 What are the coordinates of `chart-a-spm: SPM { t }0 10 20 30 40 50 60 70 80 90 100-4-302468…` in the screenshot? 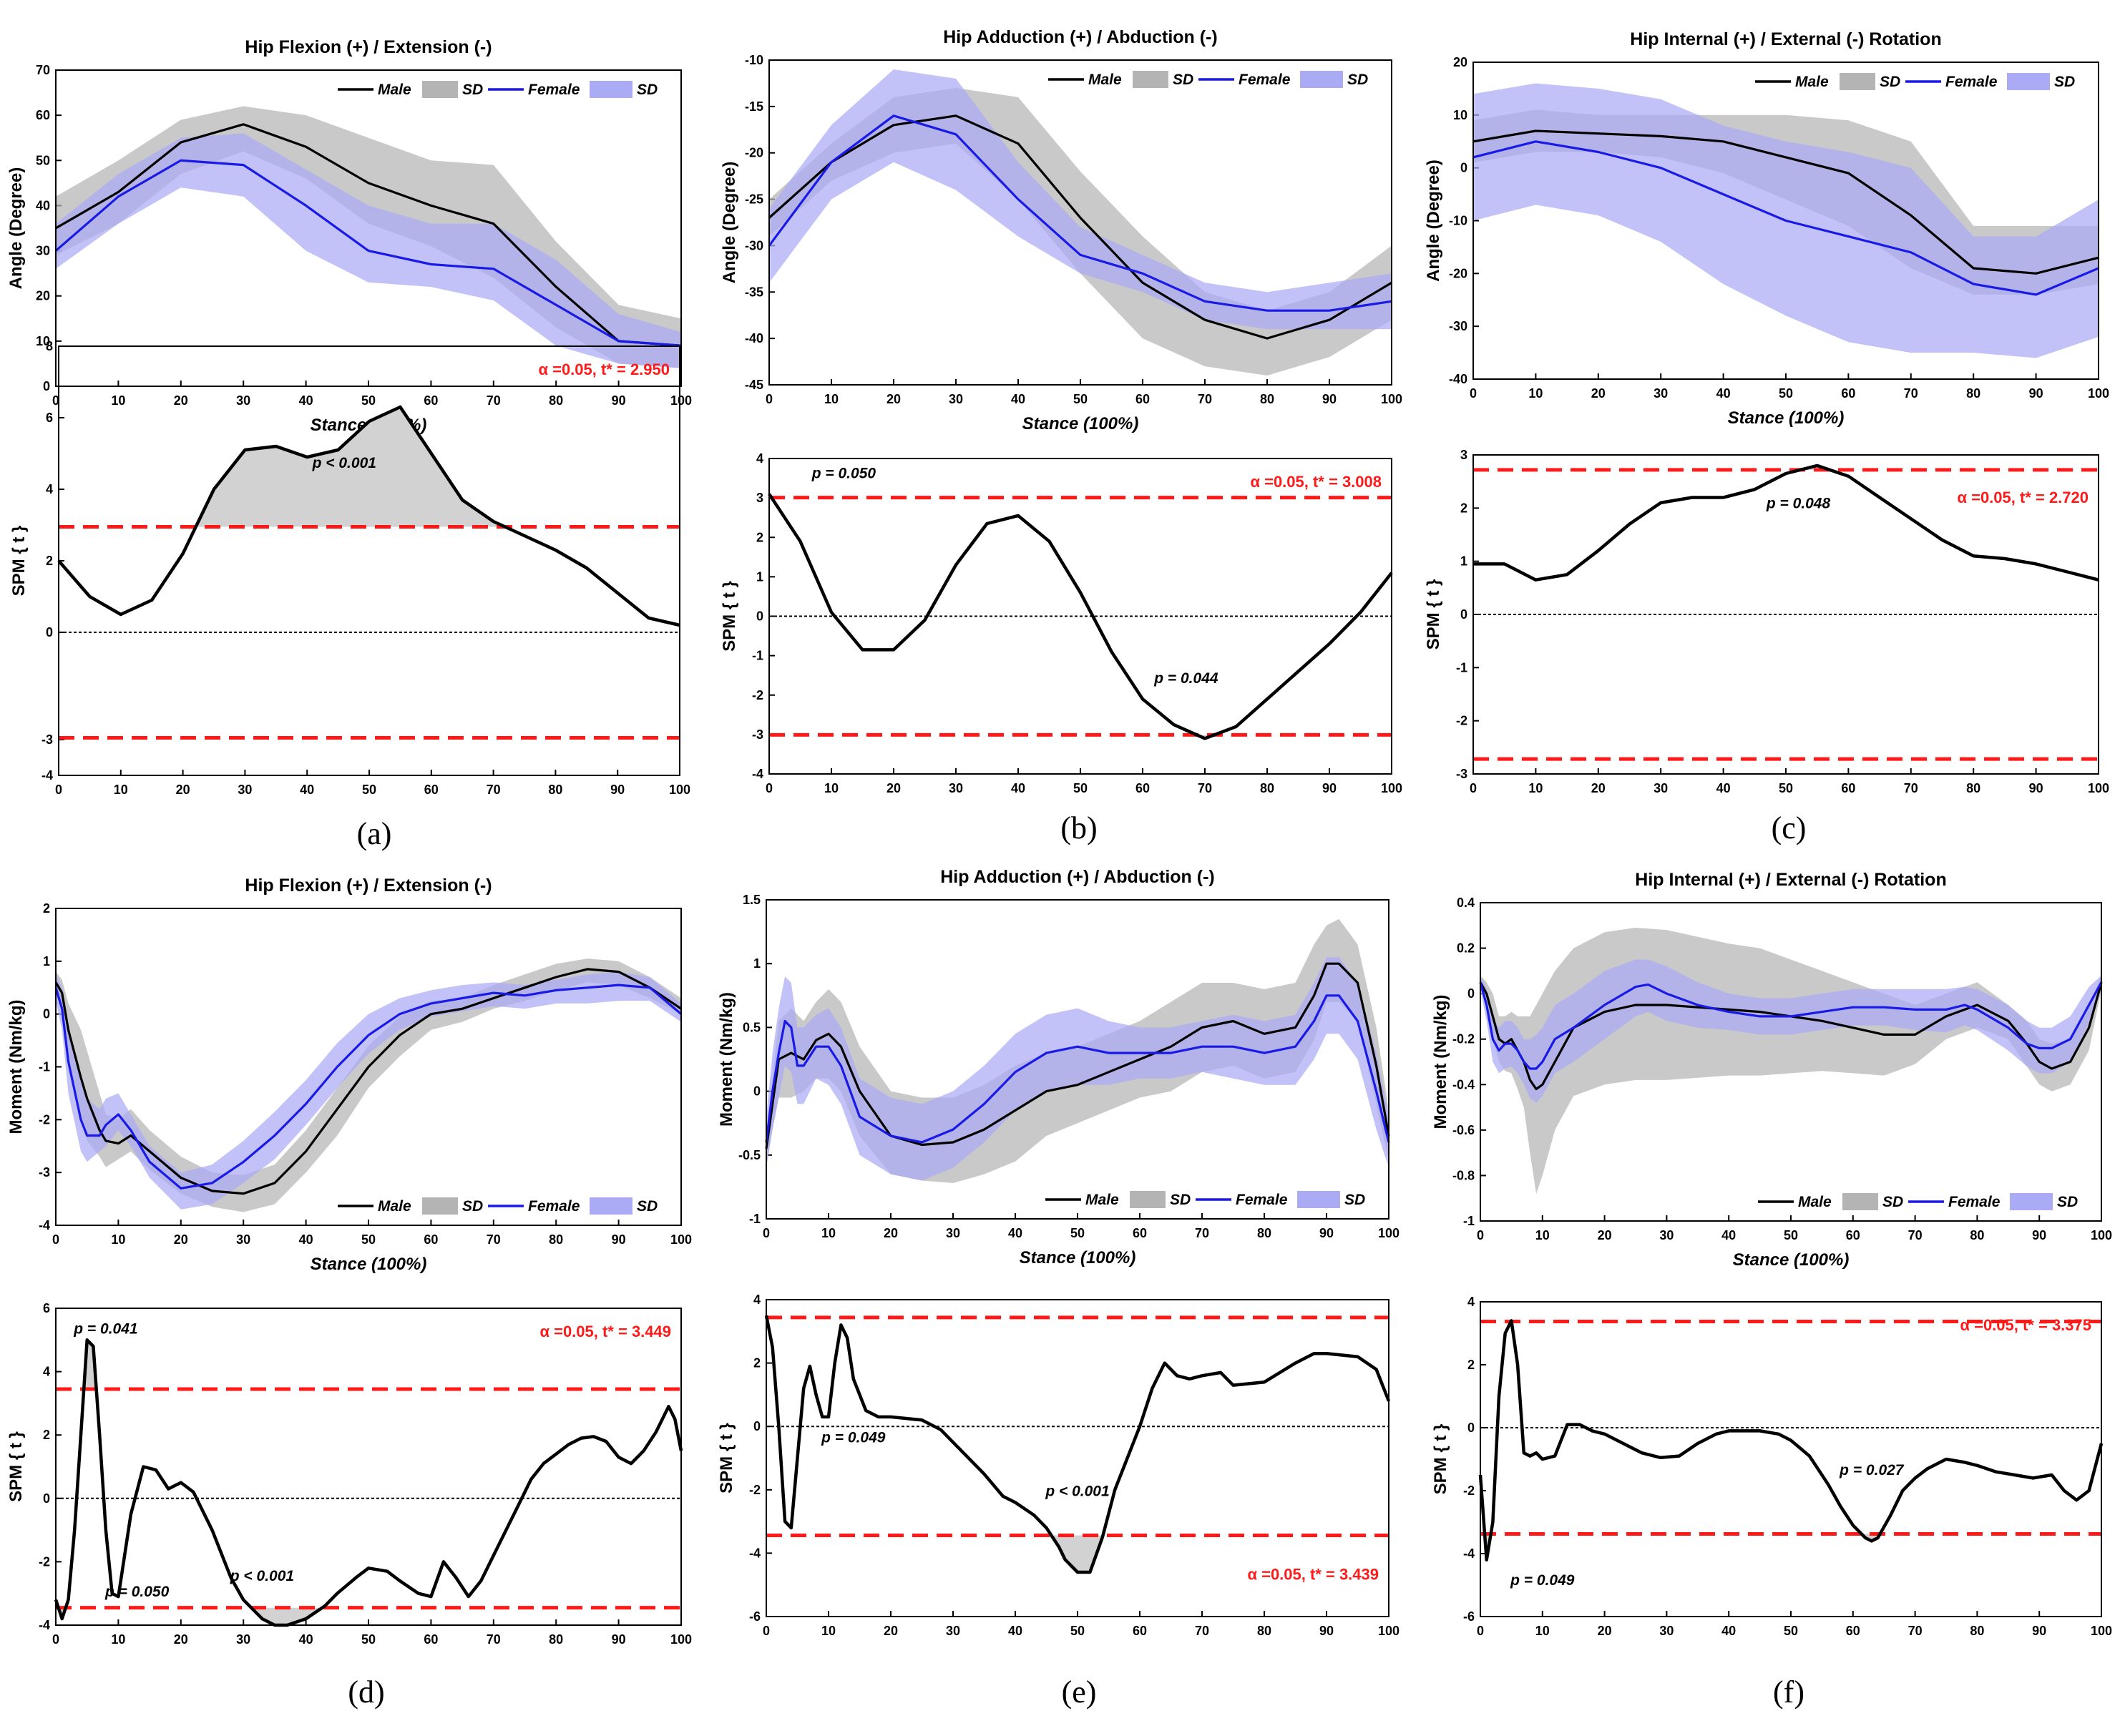 It's located at (349, 568).